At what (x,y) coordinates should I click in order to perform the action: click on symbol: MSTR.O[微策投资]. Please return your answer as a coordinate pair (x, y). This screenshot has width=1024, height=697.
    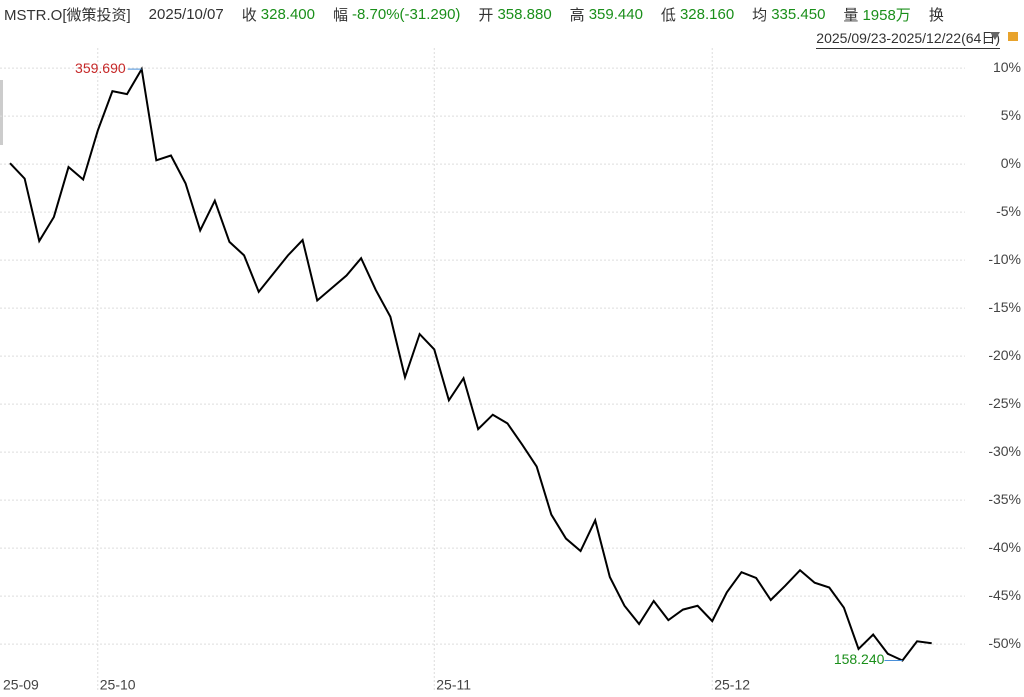
    Looking at the image, I should click on (67, 15).